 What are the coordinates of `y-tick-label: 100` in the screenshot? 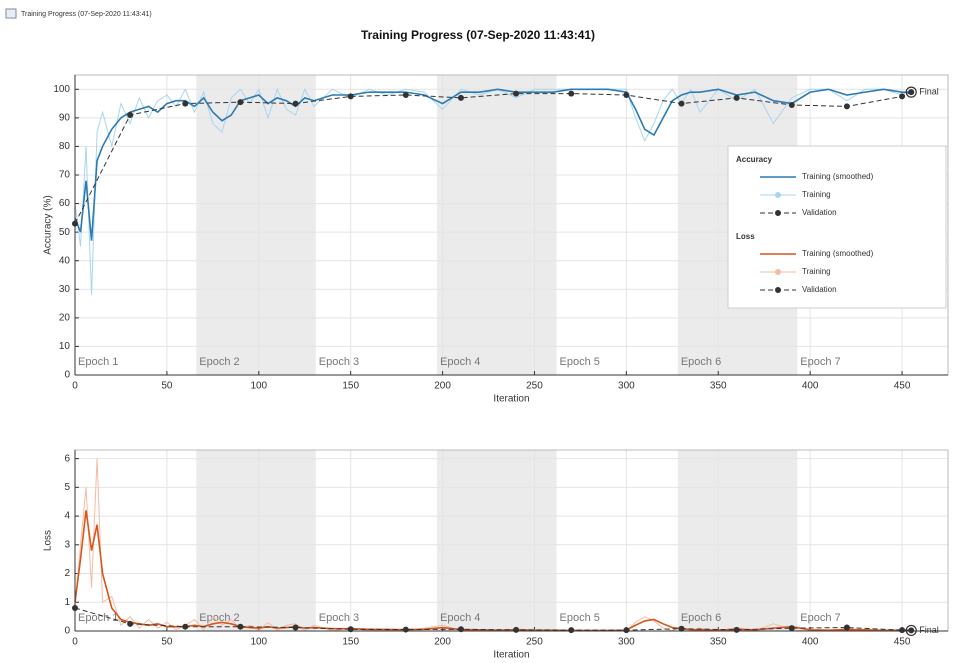 It's located at (61, 89).